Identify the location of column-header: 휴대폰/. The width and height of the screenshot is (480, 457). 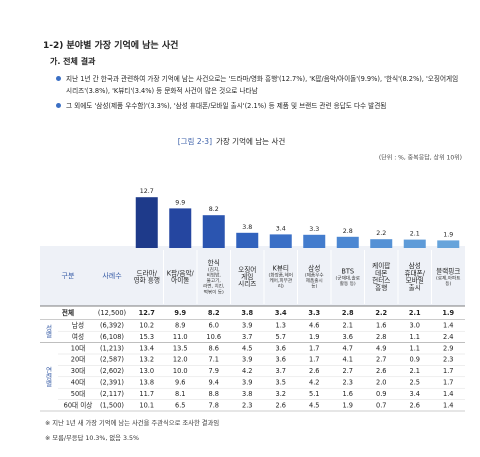
(415, 273).